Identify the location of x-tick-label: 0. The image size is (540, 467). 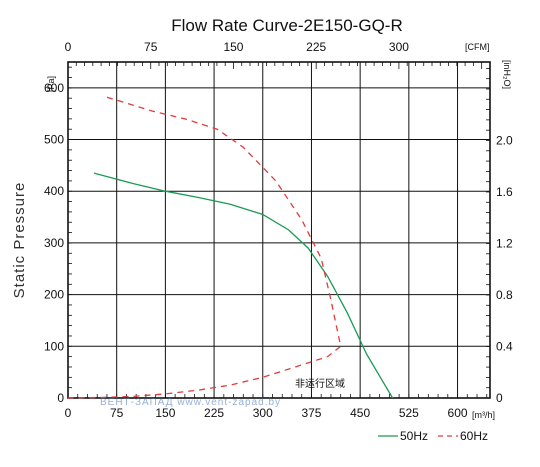
(68, 413).